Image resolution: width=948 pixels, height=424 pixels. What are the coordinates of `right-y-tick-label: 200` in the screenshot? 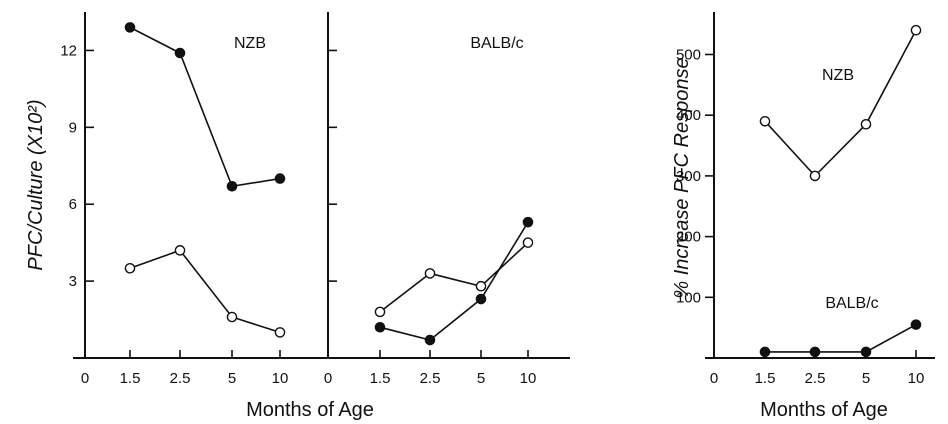 It's located at (688, 237).